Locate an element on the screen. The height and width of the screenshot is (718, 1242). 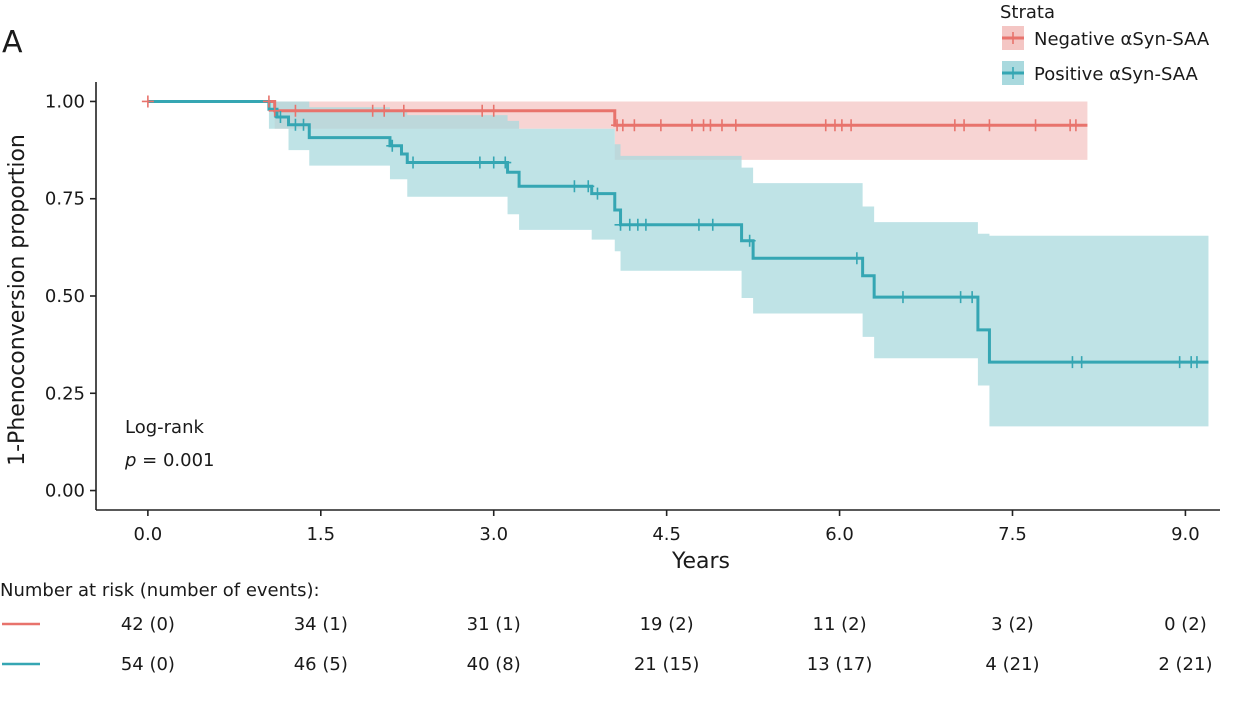
risk-cell: 11 (2) is located at coordinates (840, 624).